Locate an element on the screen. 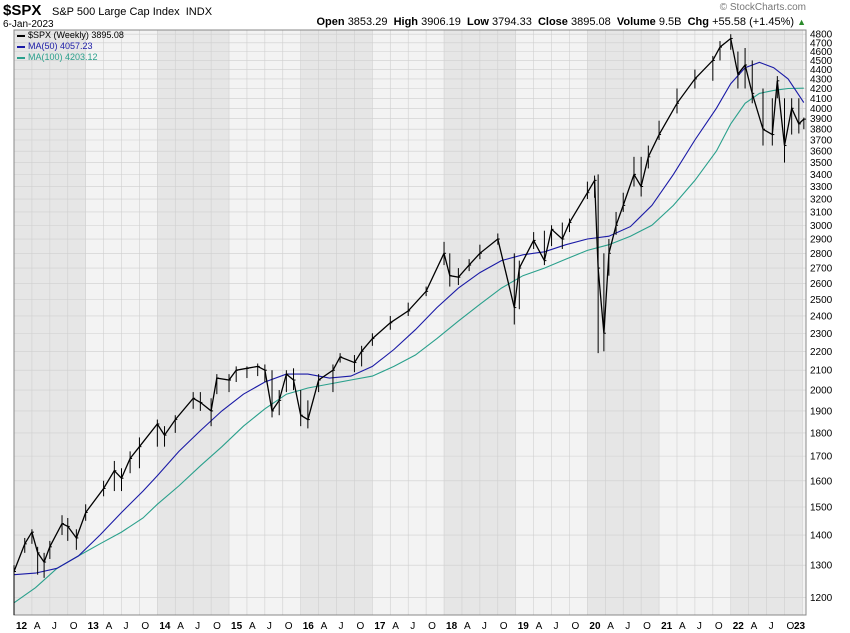  year-band is located at coordinates (804, 322).